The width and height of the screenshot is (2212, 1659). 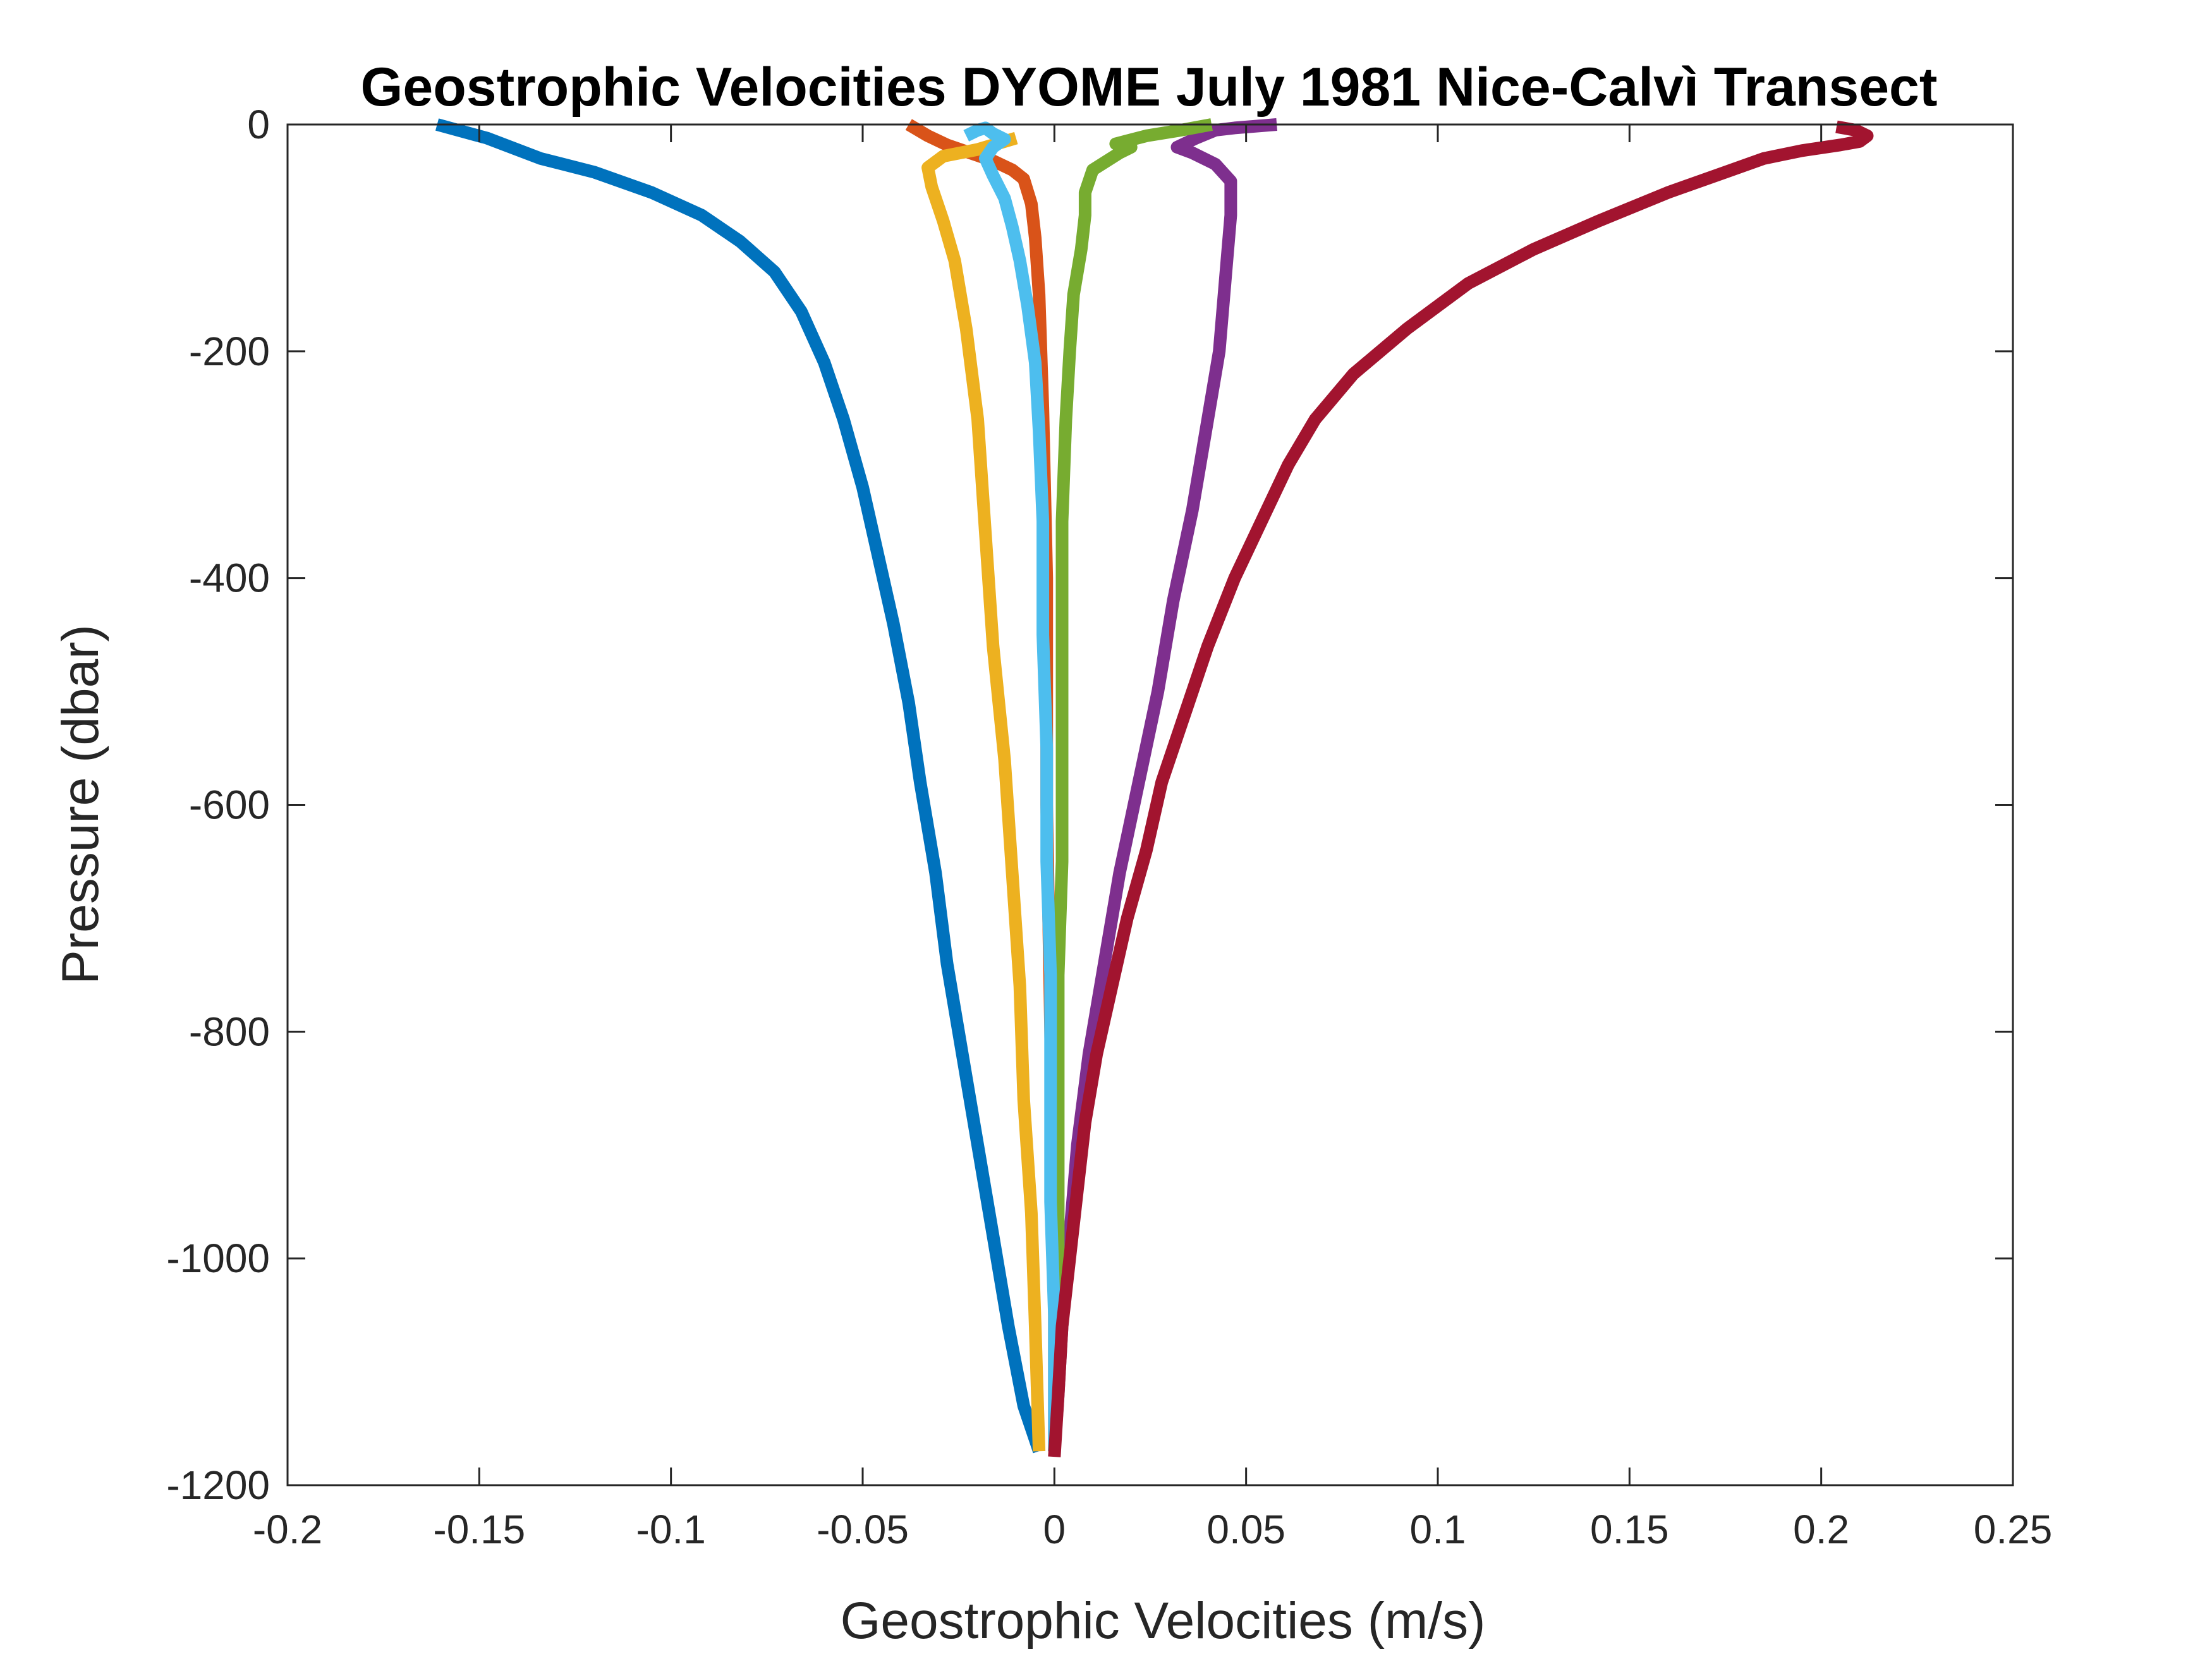 I want to click on y-tick-label: -1200, so click(x=218, y=1485).